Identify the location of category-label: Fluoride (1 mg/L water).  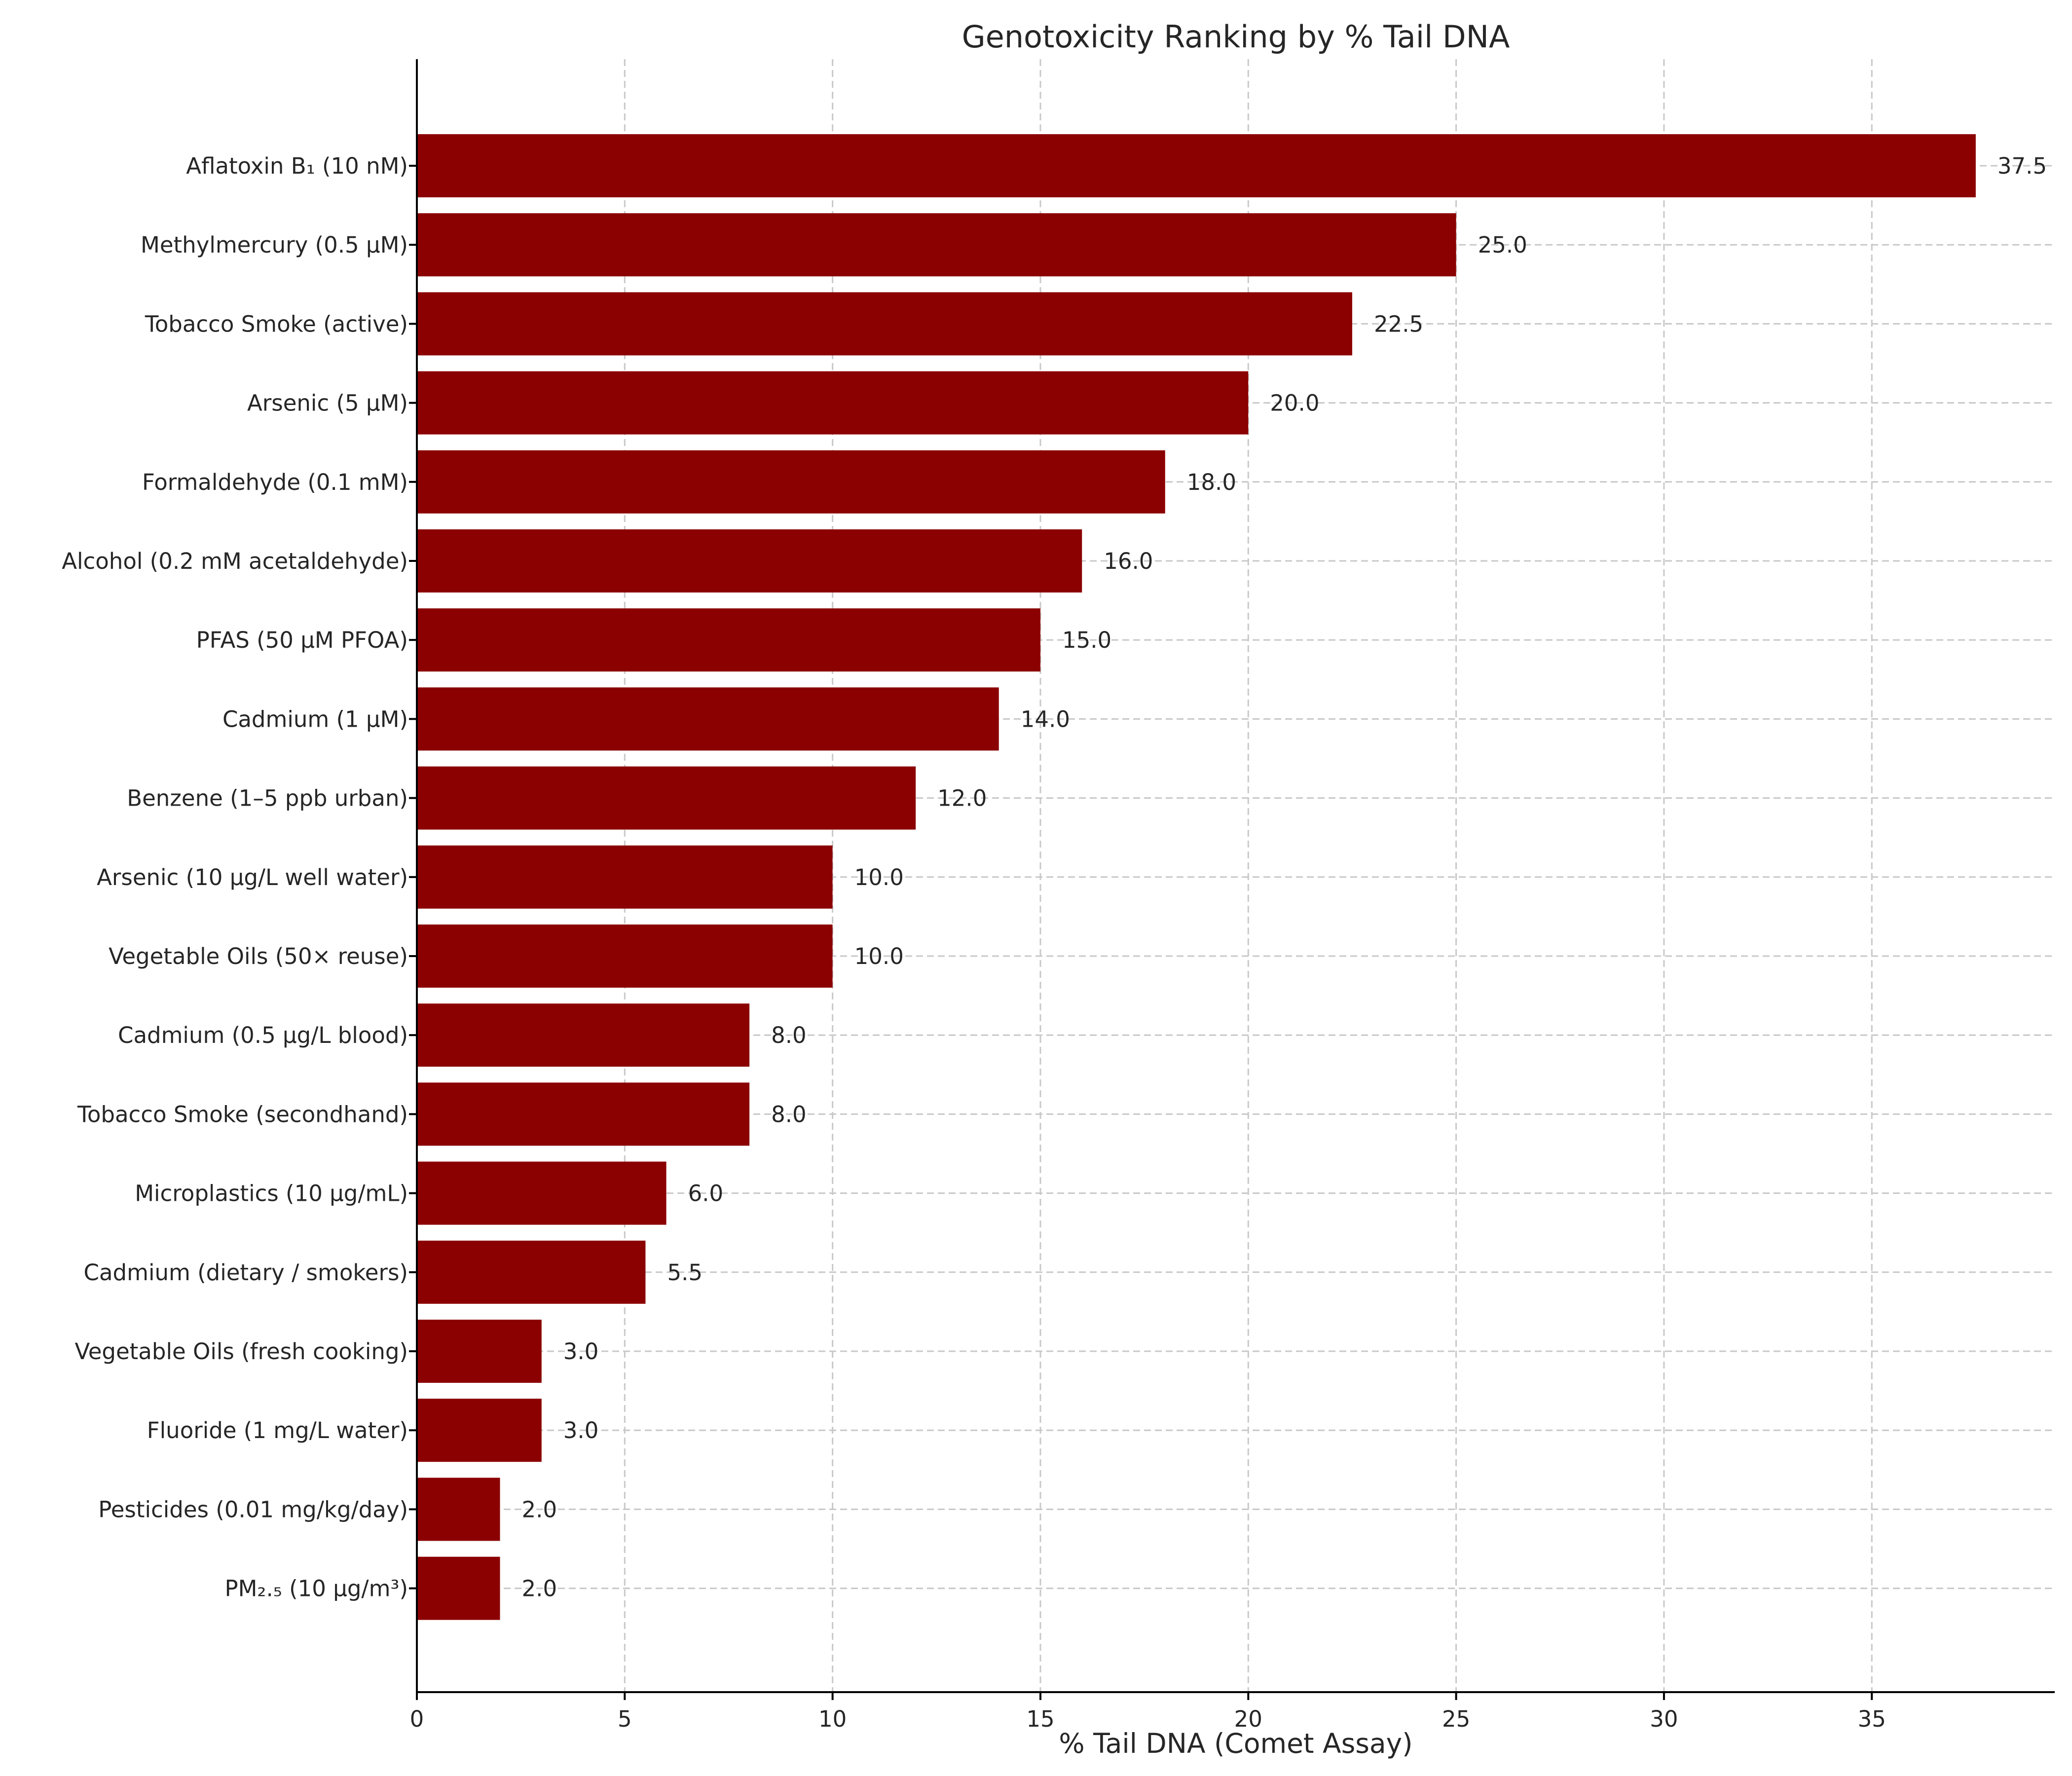
(277, 1430).